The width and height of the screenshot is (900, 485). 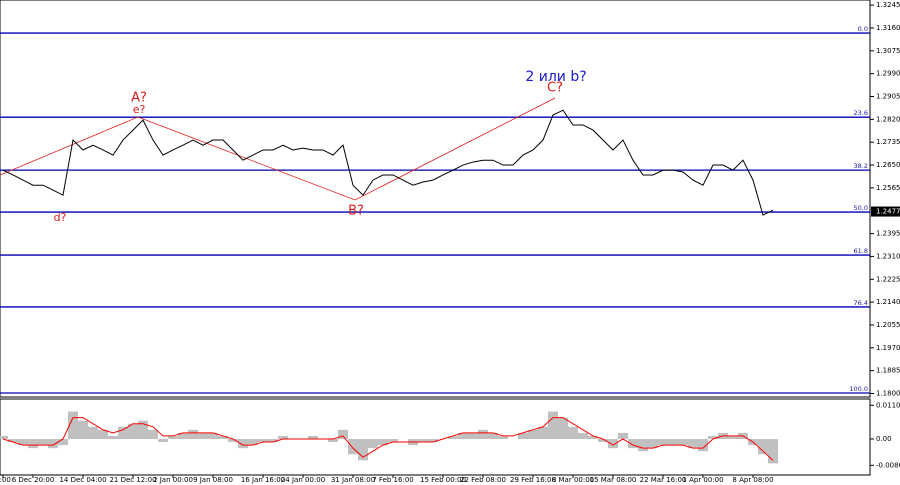 I want to click on fib-level-label: 38.2, so click(x=861, y=166).